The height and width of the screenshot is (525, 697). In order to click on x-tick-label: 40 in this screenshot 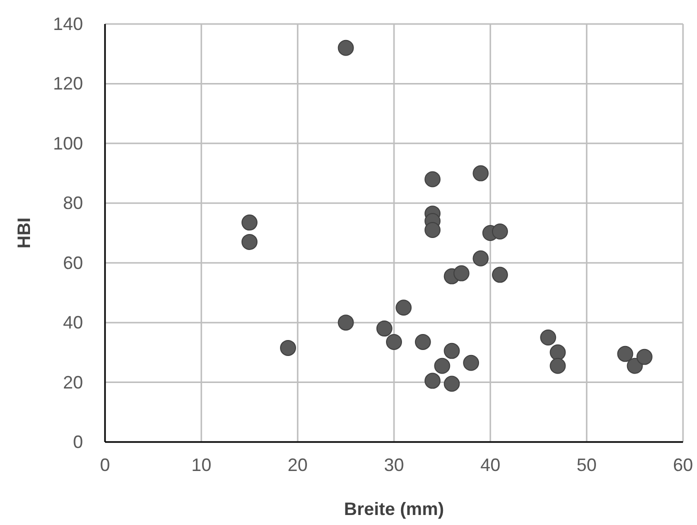, I will do `click(490, 465)`.